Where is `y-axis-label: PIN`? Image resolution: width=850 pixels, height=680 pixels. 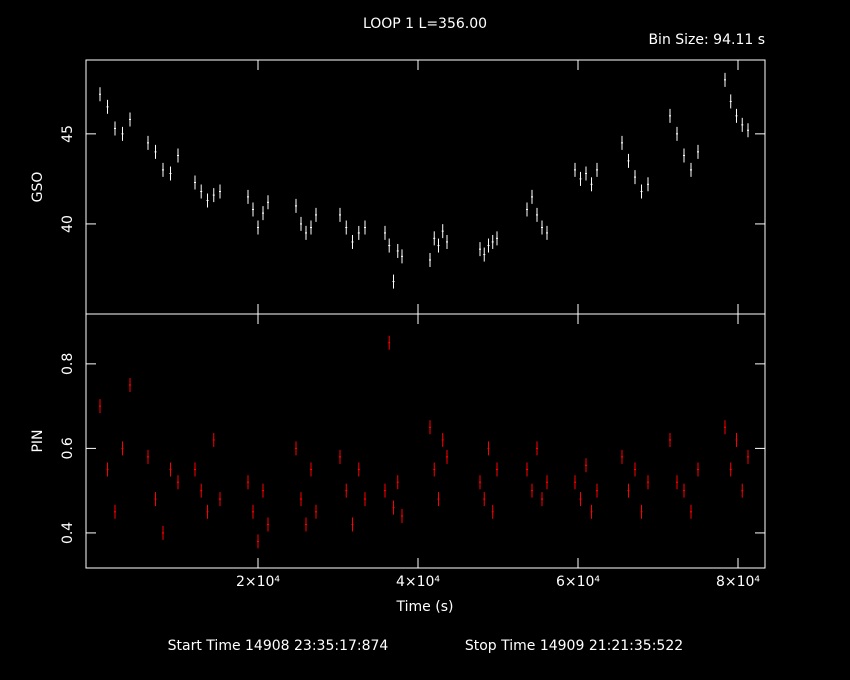 y-axis-label: PIN is located at coordinates (38, 440).